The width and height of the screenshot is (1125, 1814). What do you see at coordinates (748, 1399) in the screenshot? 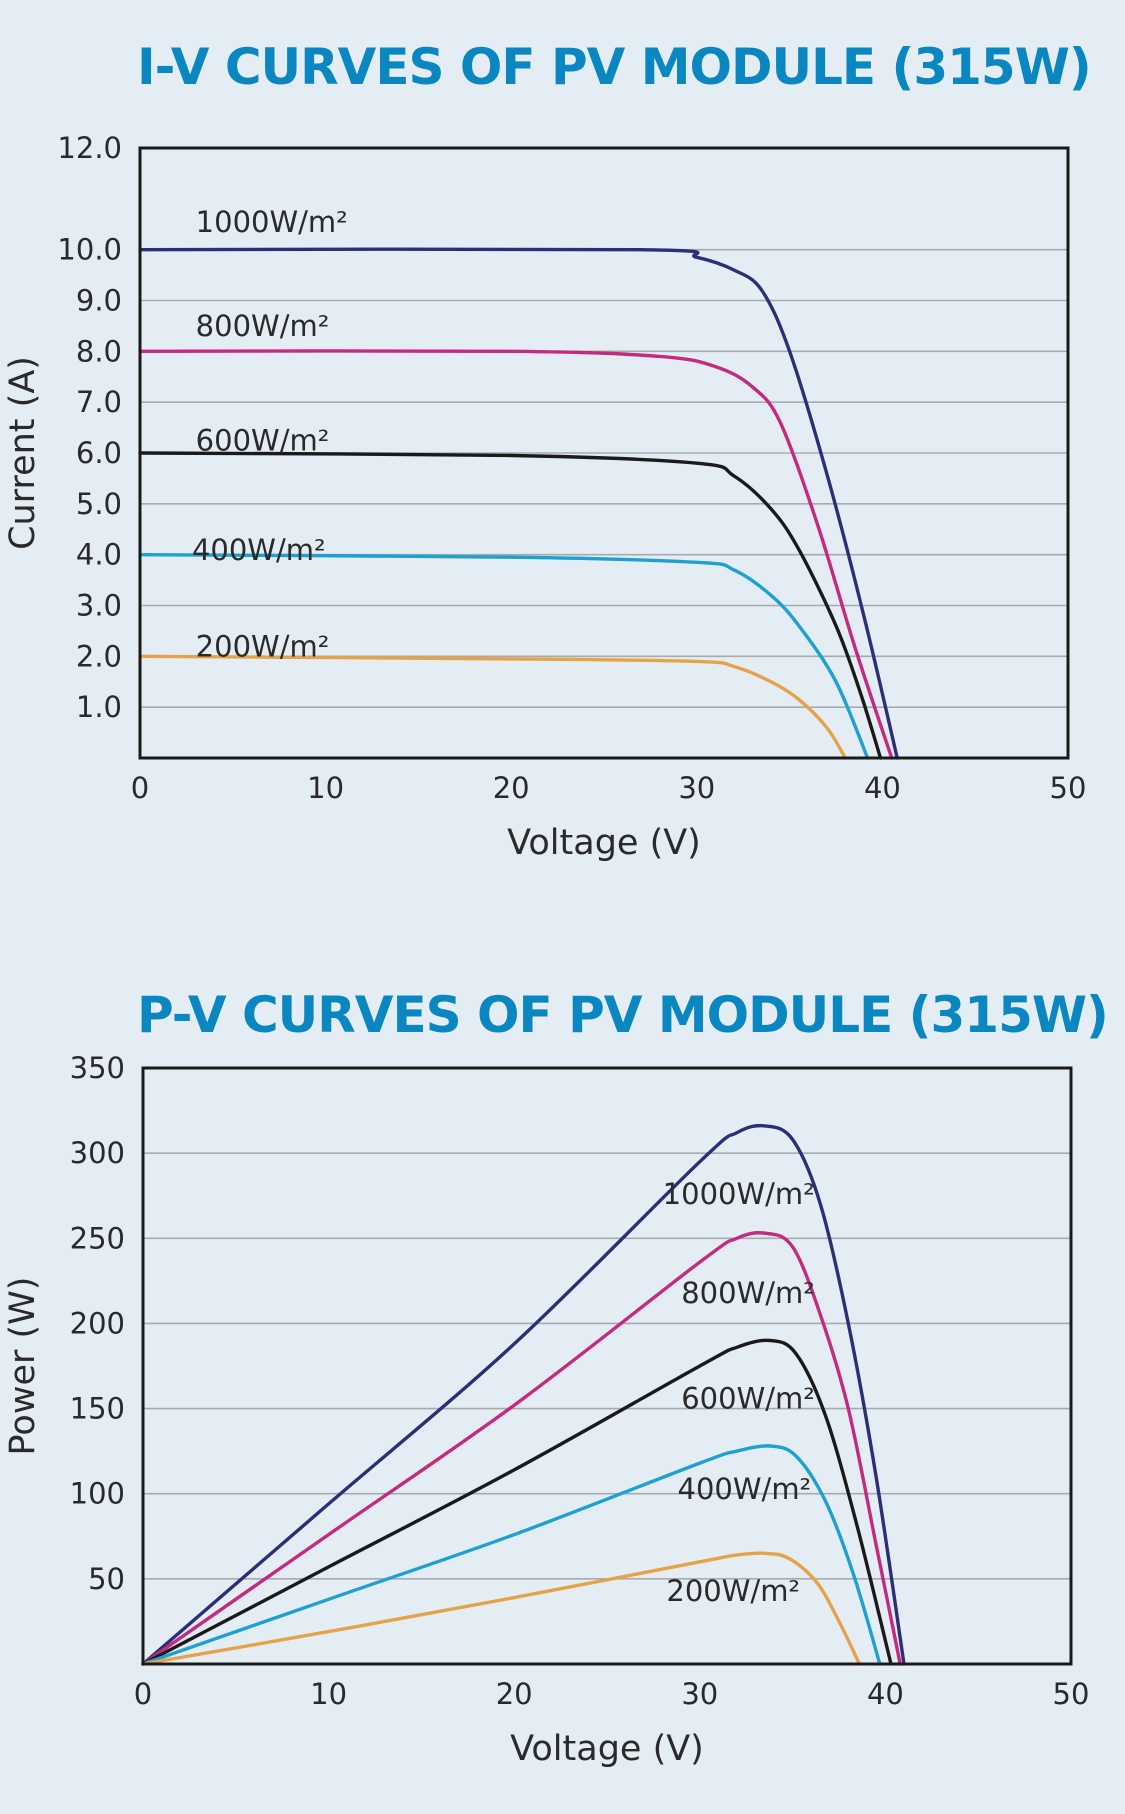
I see `pv-series-label: 600W/m²` at bounding box center [748, 1399].